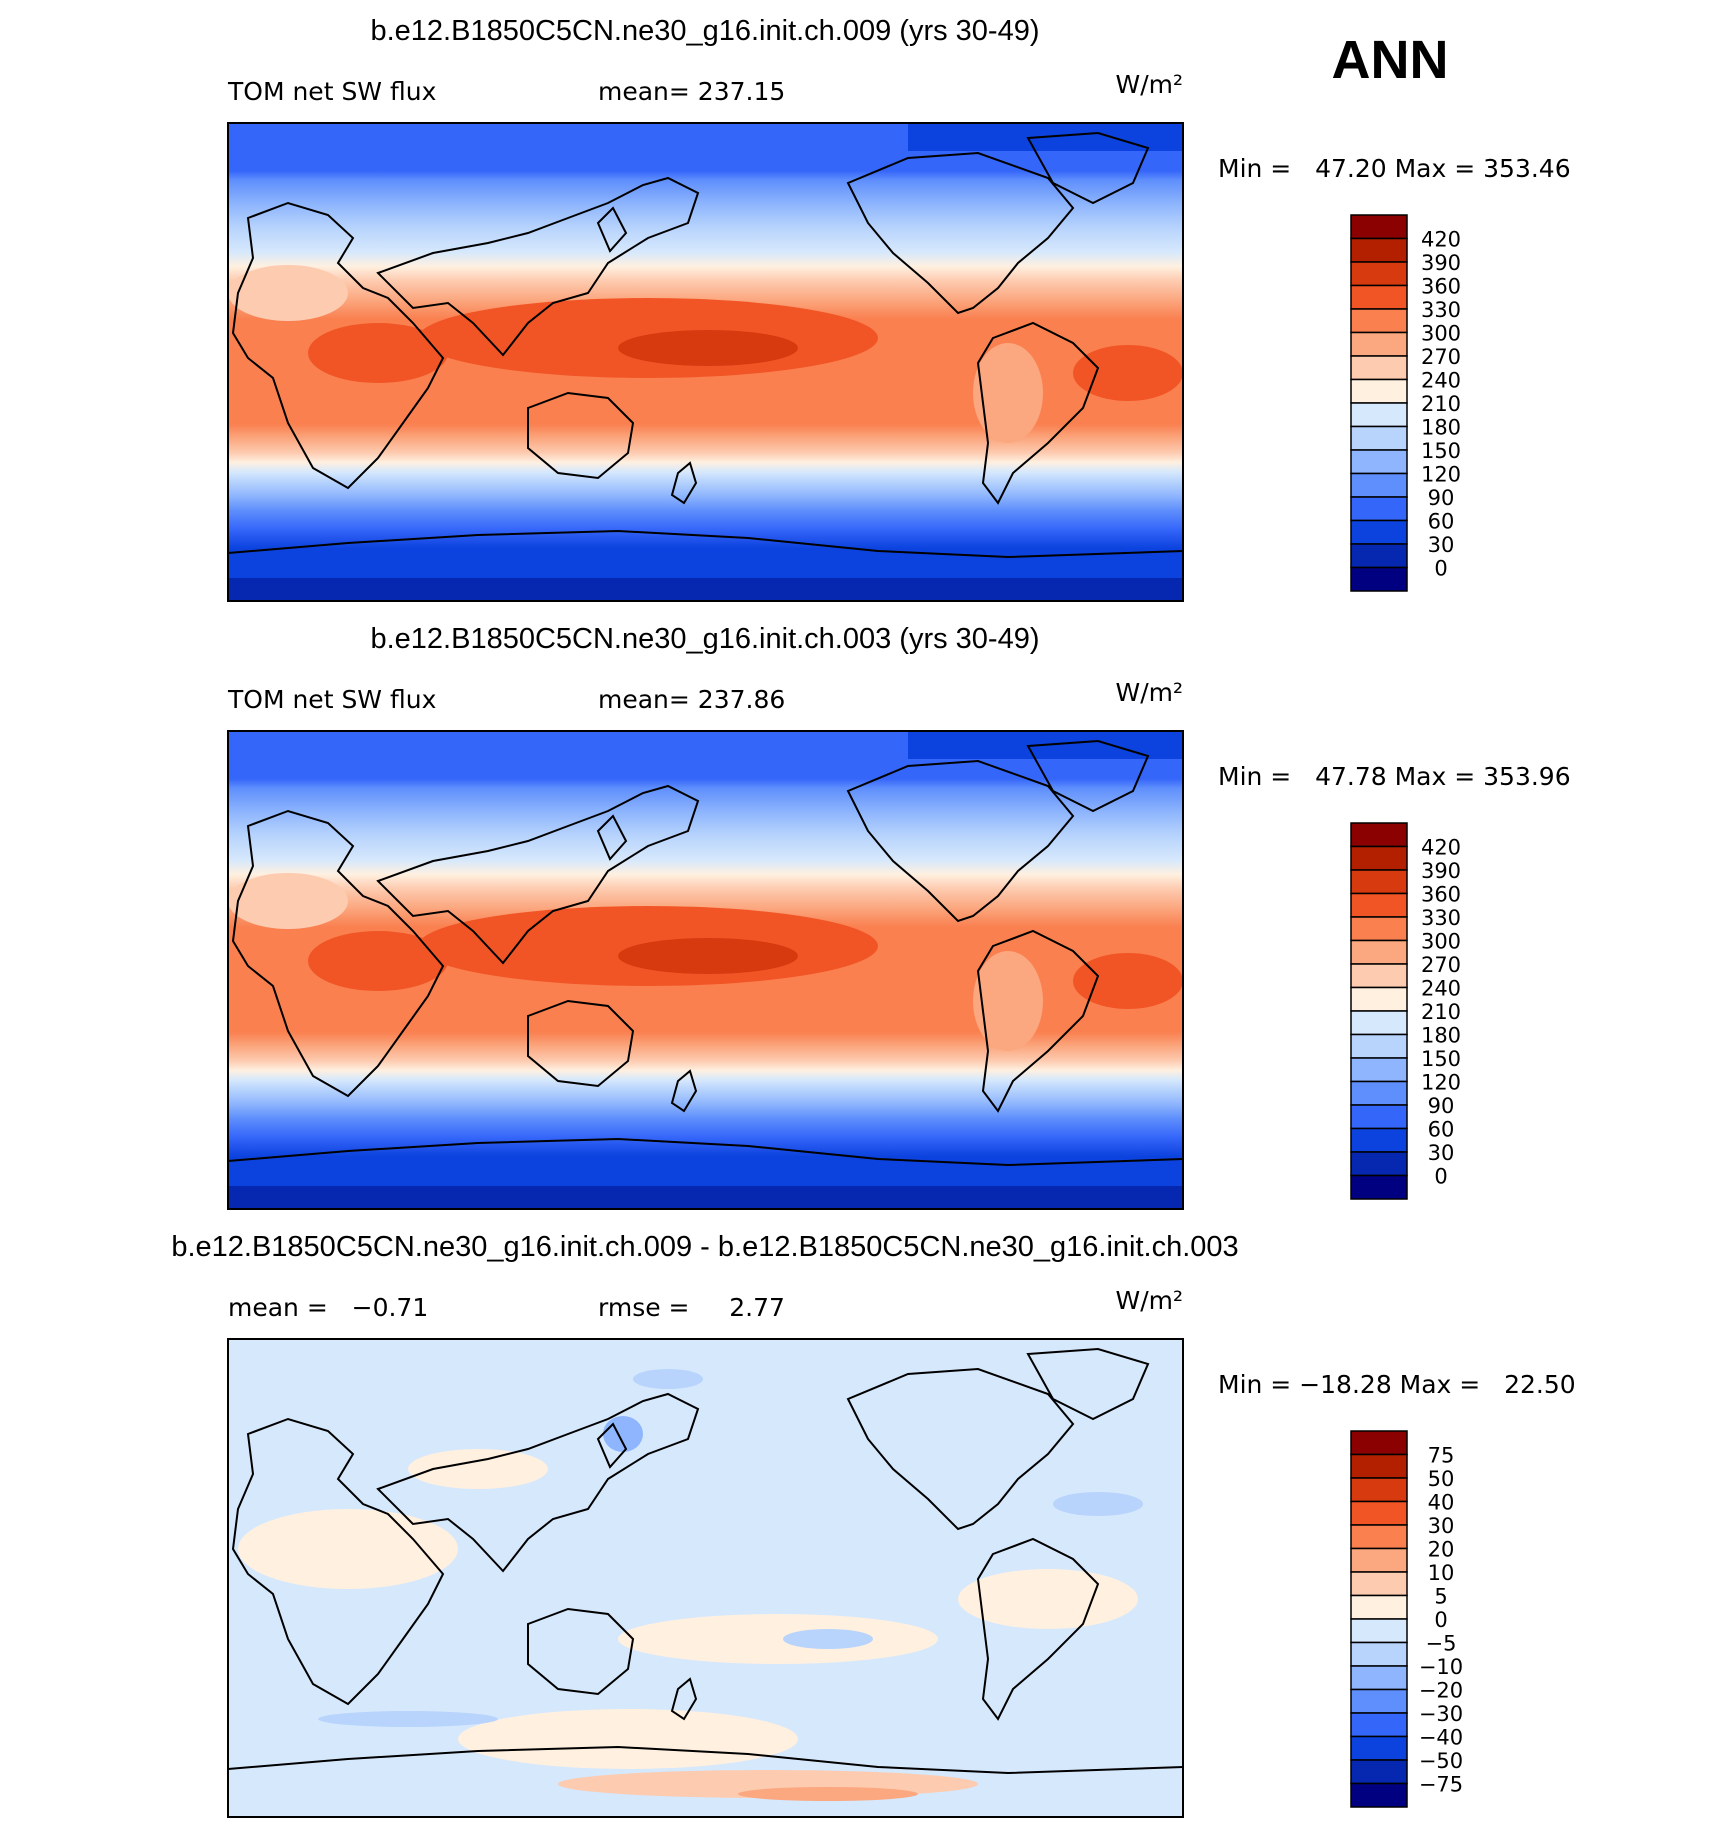  What do you see at coordinates (1440, 569) in the screenshot?
I see `colorbar-1-tick-label: 0` at bounding box center [1440, 569].